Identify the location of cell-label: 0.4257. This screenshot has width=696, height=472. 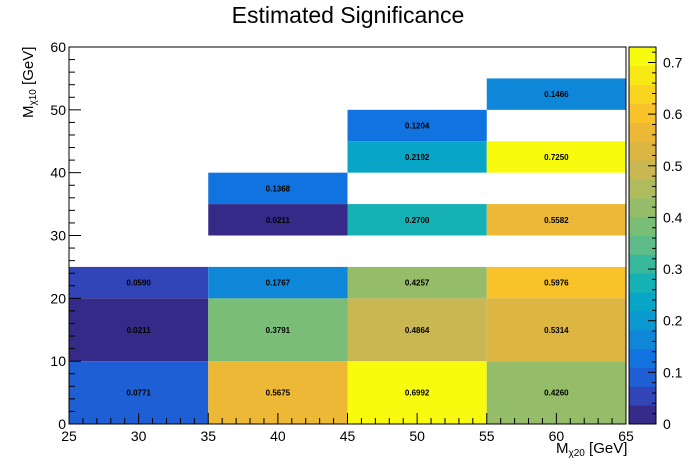
(417, 283).